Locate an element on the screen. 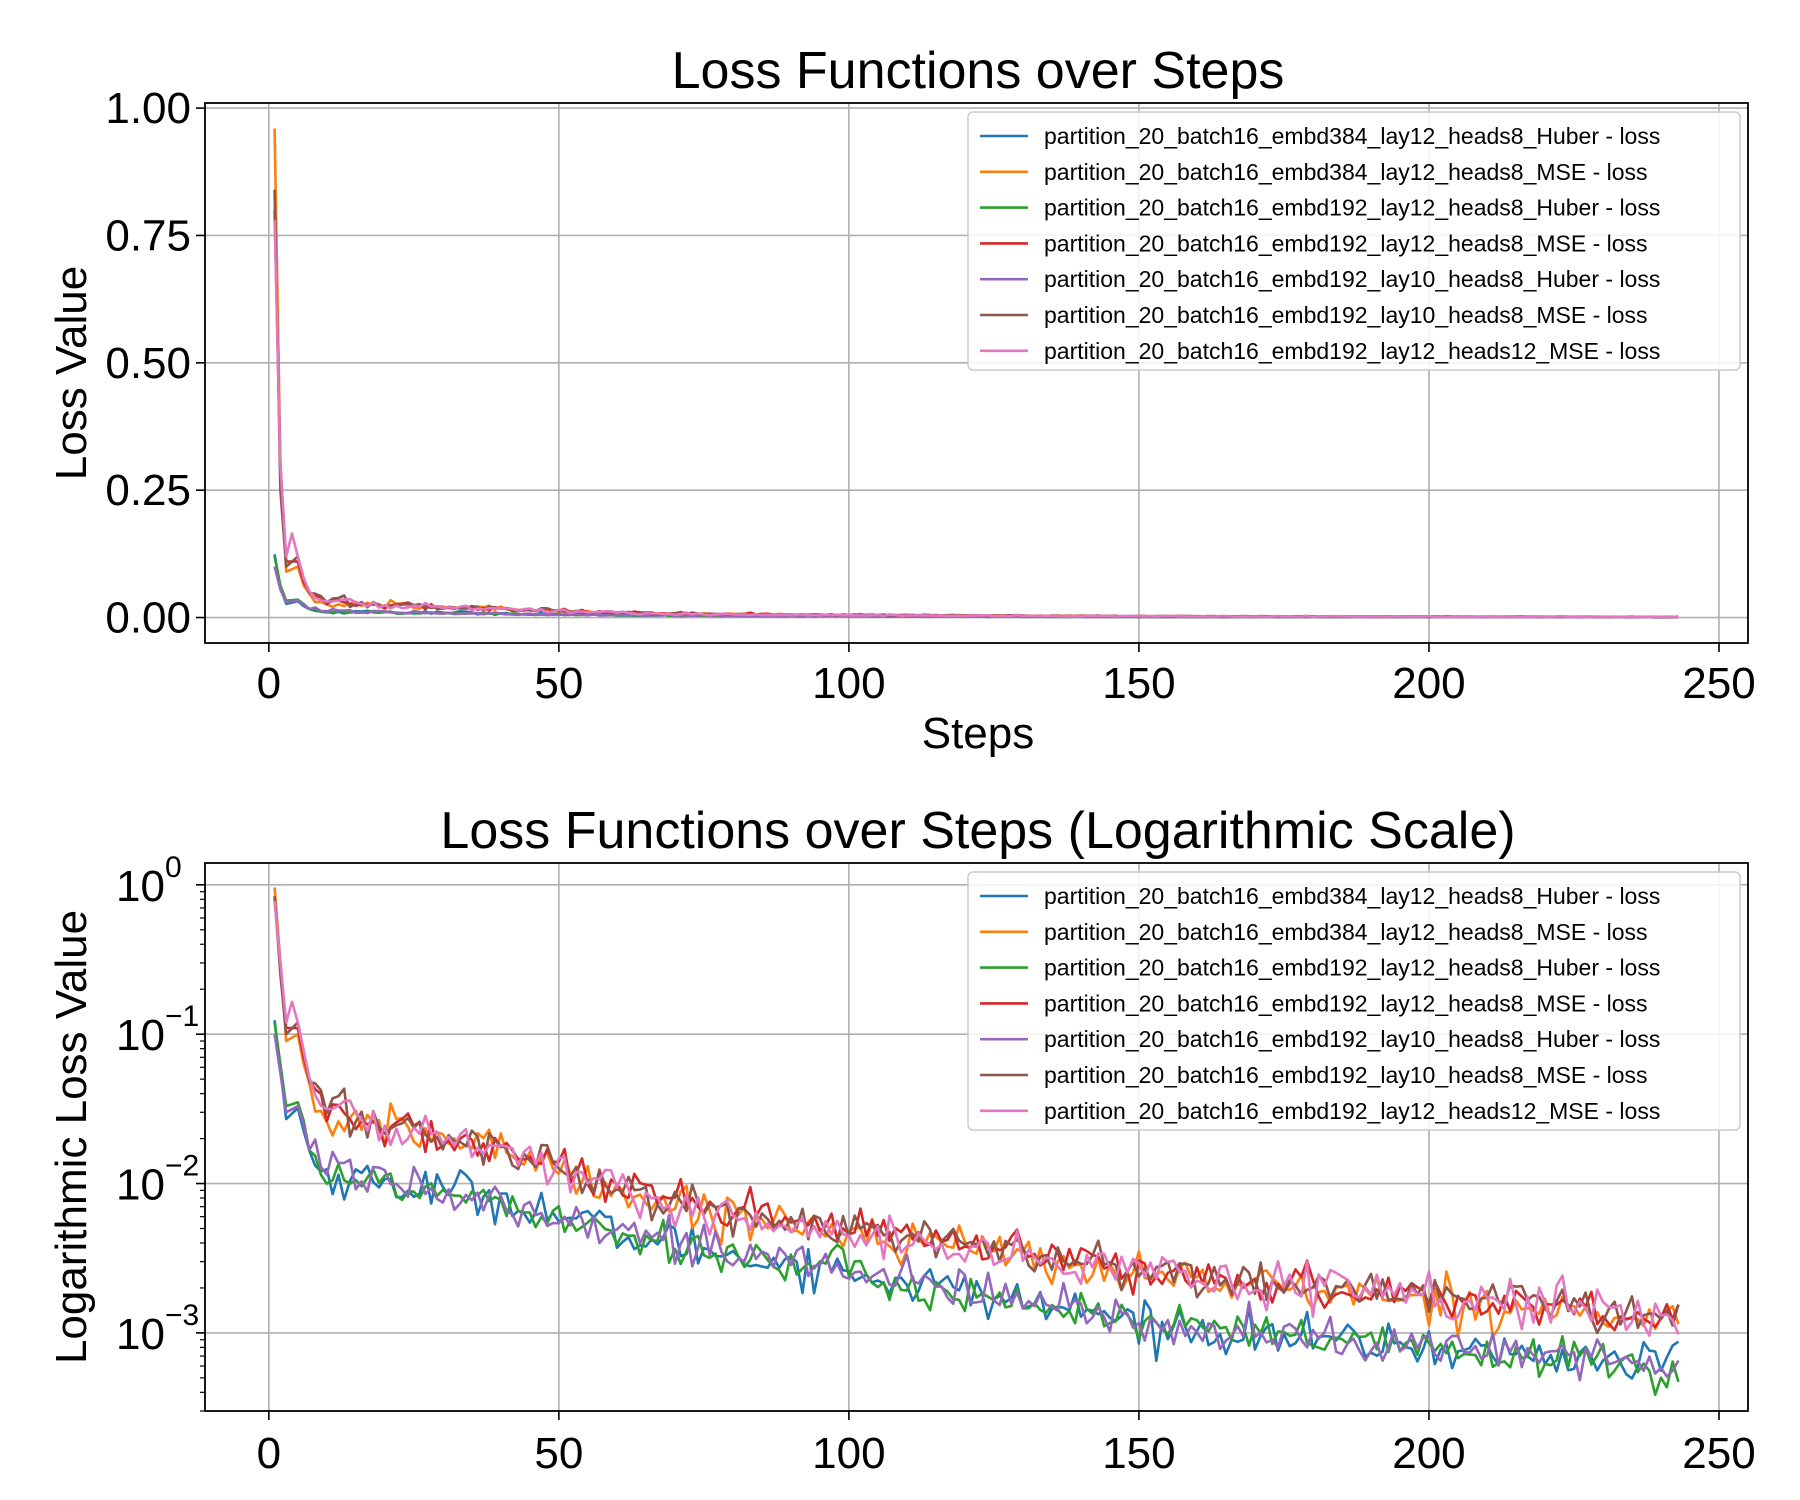  y-tick-exponent: 0 is located at coordinates (173, 867).